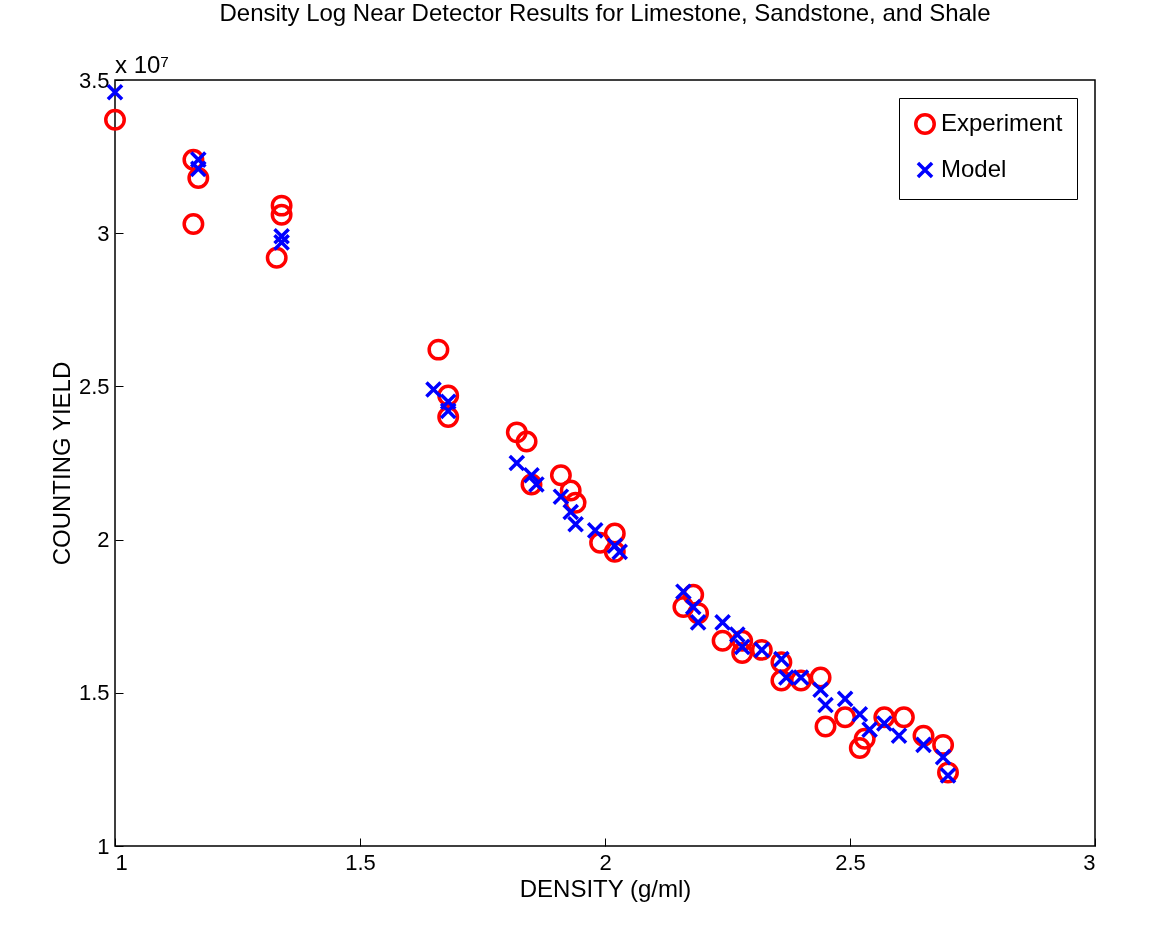 Image resolution: width=1172 pixels, height=929 pixels. What do you see at coordinates (94, 80) in the screenshot?
I see `y-tick-label: 3.5` at bounding box center [94, 80].